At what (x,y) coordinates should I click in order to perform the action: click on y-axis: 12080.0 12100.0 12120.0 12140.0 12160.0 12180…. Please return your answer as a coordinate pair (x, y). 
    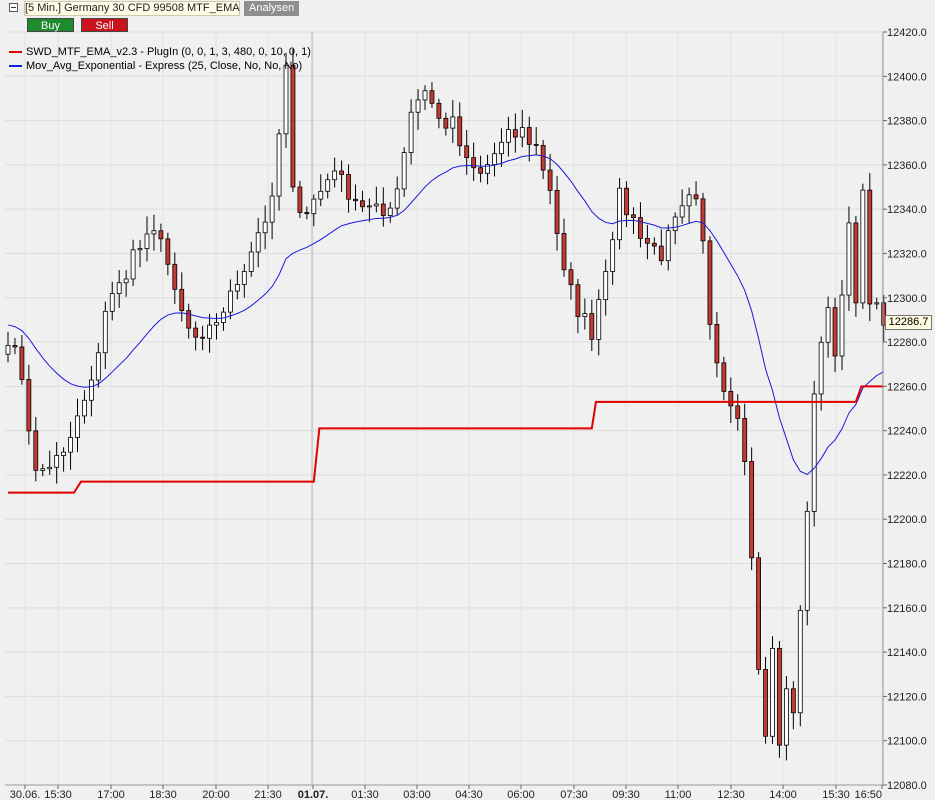
    Looking at the image, I should click on (905, 409).